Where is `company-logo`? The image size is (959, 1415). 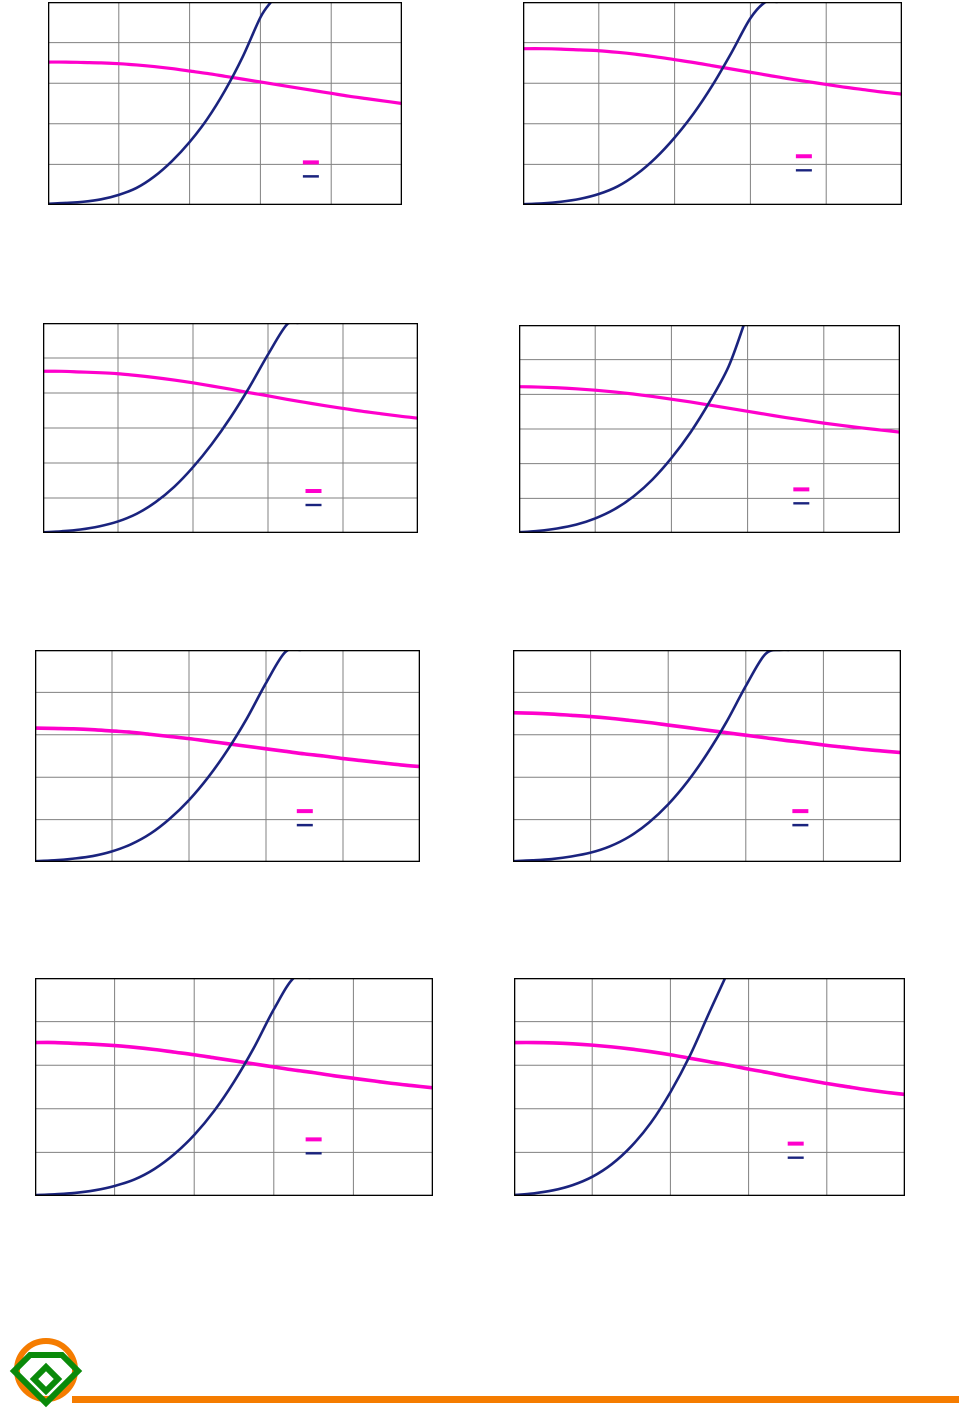 company-logo is located at coordinates (46, 1372).